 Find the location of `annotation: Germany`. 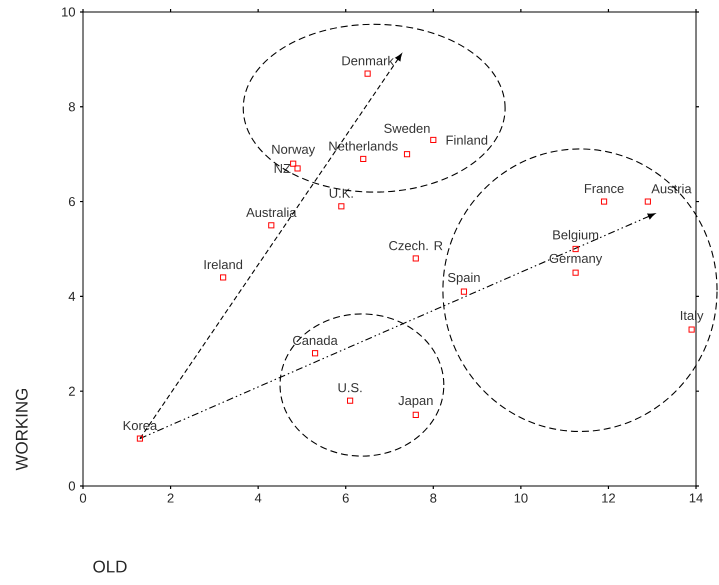

annotation: Germany is located at coordinates (576, 260).